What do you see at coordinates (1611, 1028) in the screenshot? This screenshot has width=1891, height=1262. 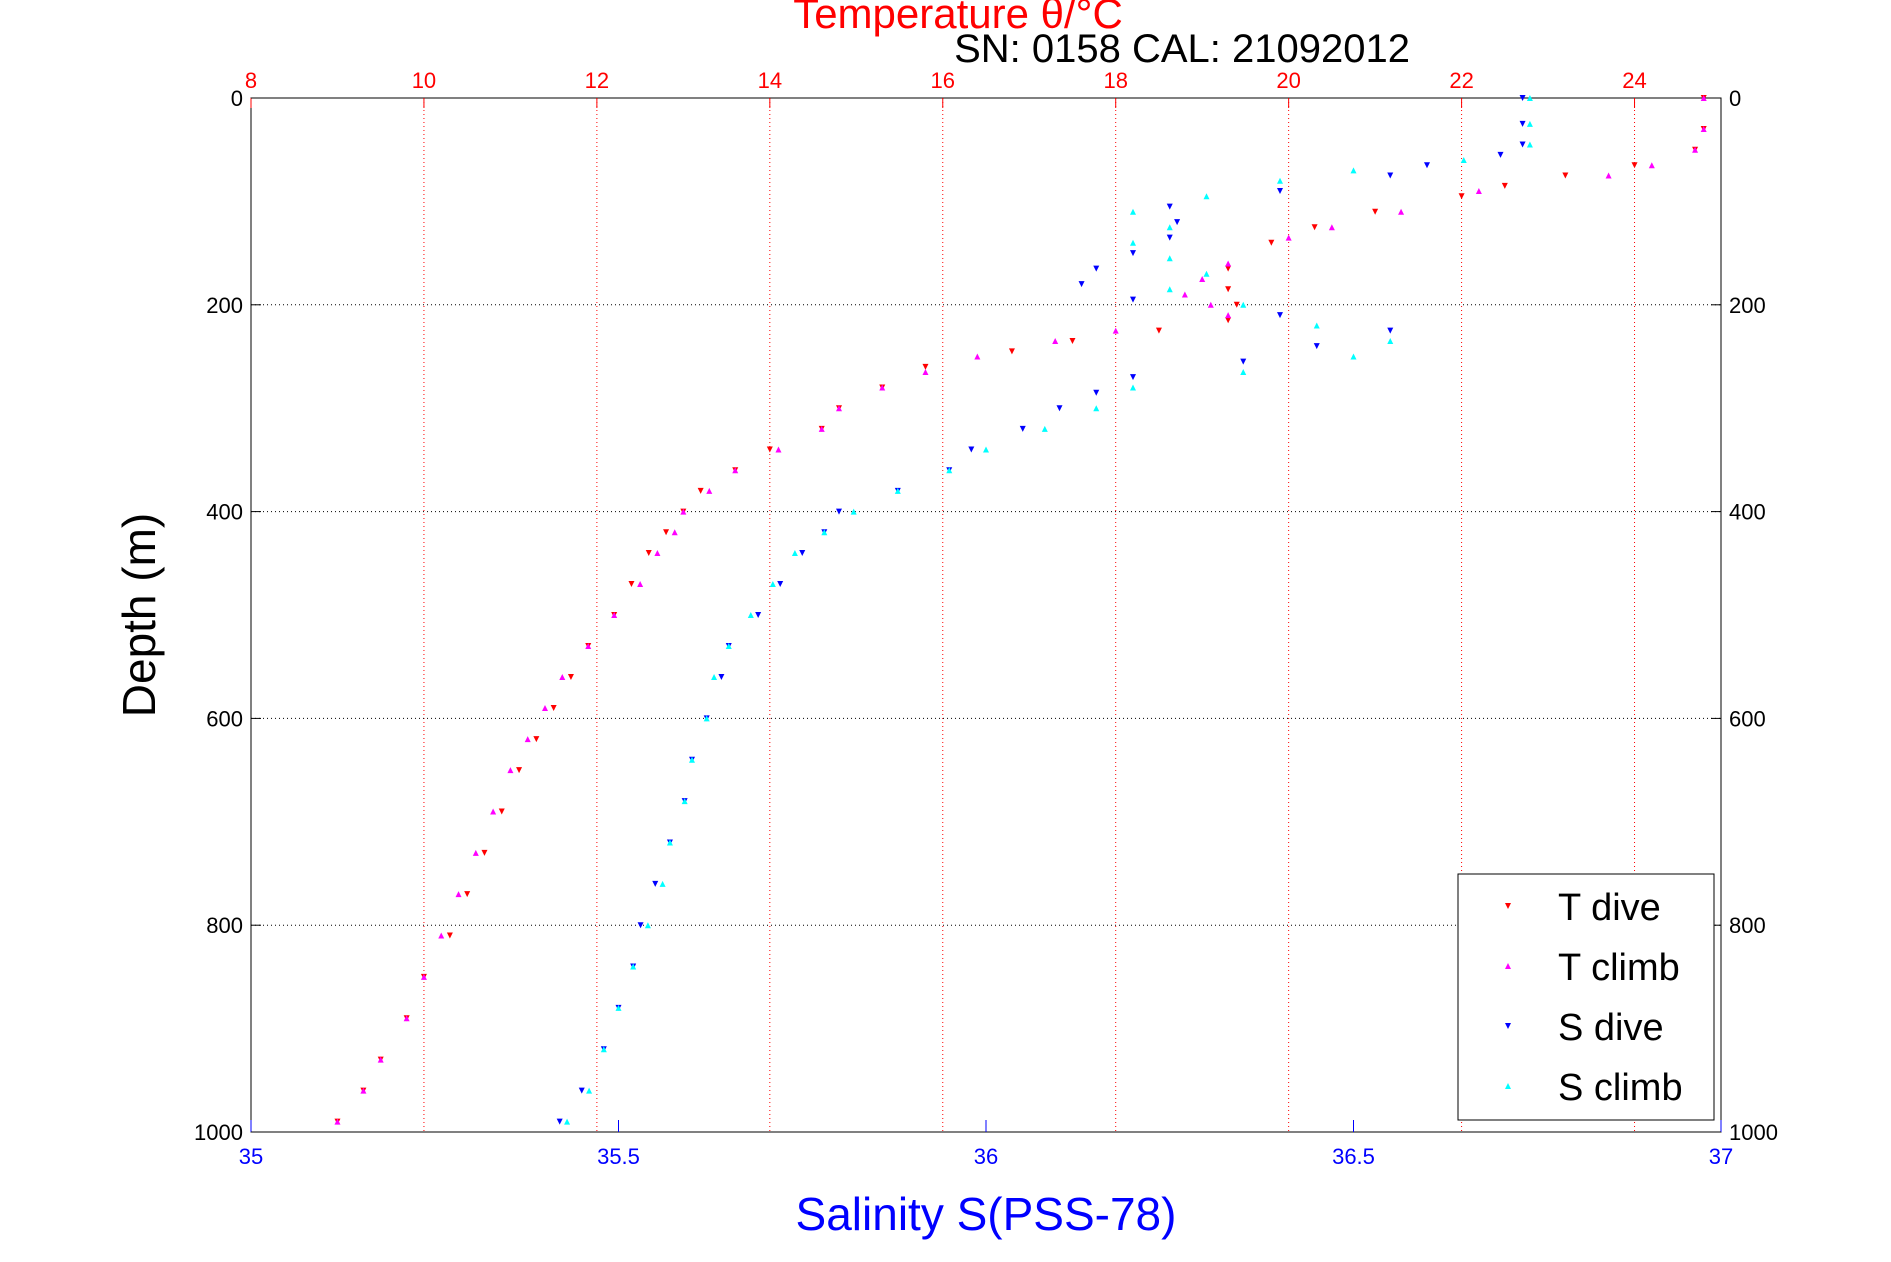 I see `legend-label: S dive` at bounding box center [1611, 1028].